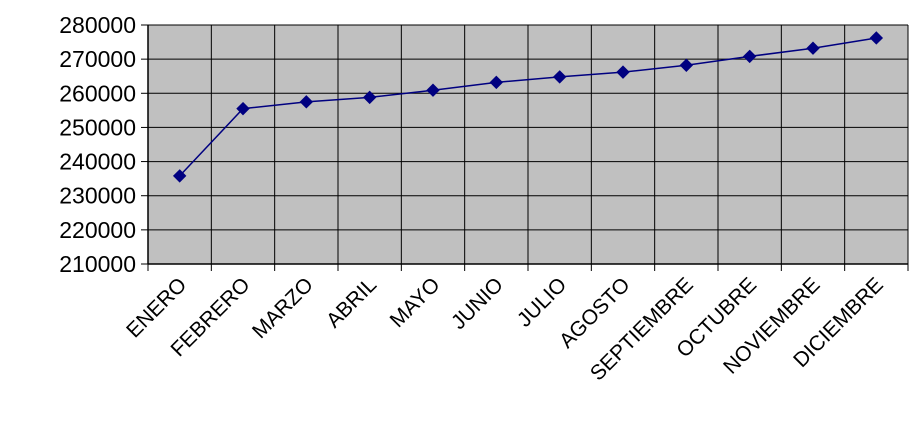 This screenshot has width=918, height=421. Describe the element at coordinates (97, 25) in the screenshot. I see `y-tick-label: 280000` at that location.